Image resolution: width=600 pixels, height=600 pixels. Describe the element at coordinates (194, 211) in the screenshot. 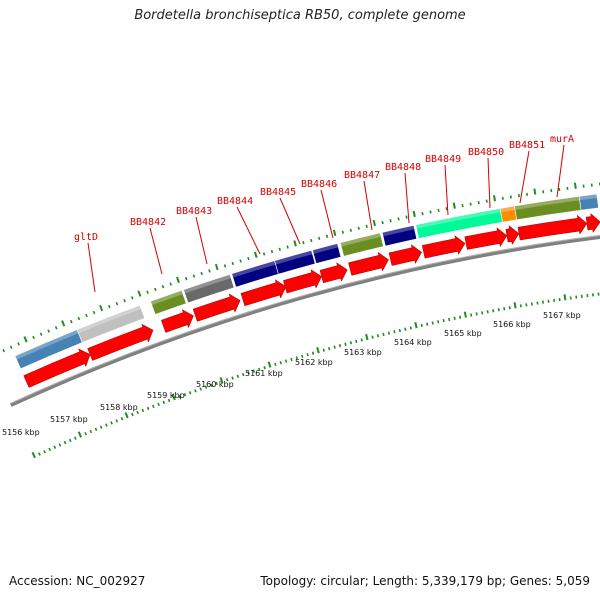

I see `gene-label: BB4843` at that location.